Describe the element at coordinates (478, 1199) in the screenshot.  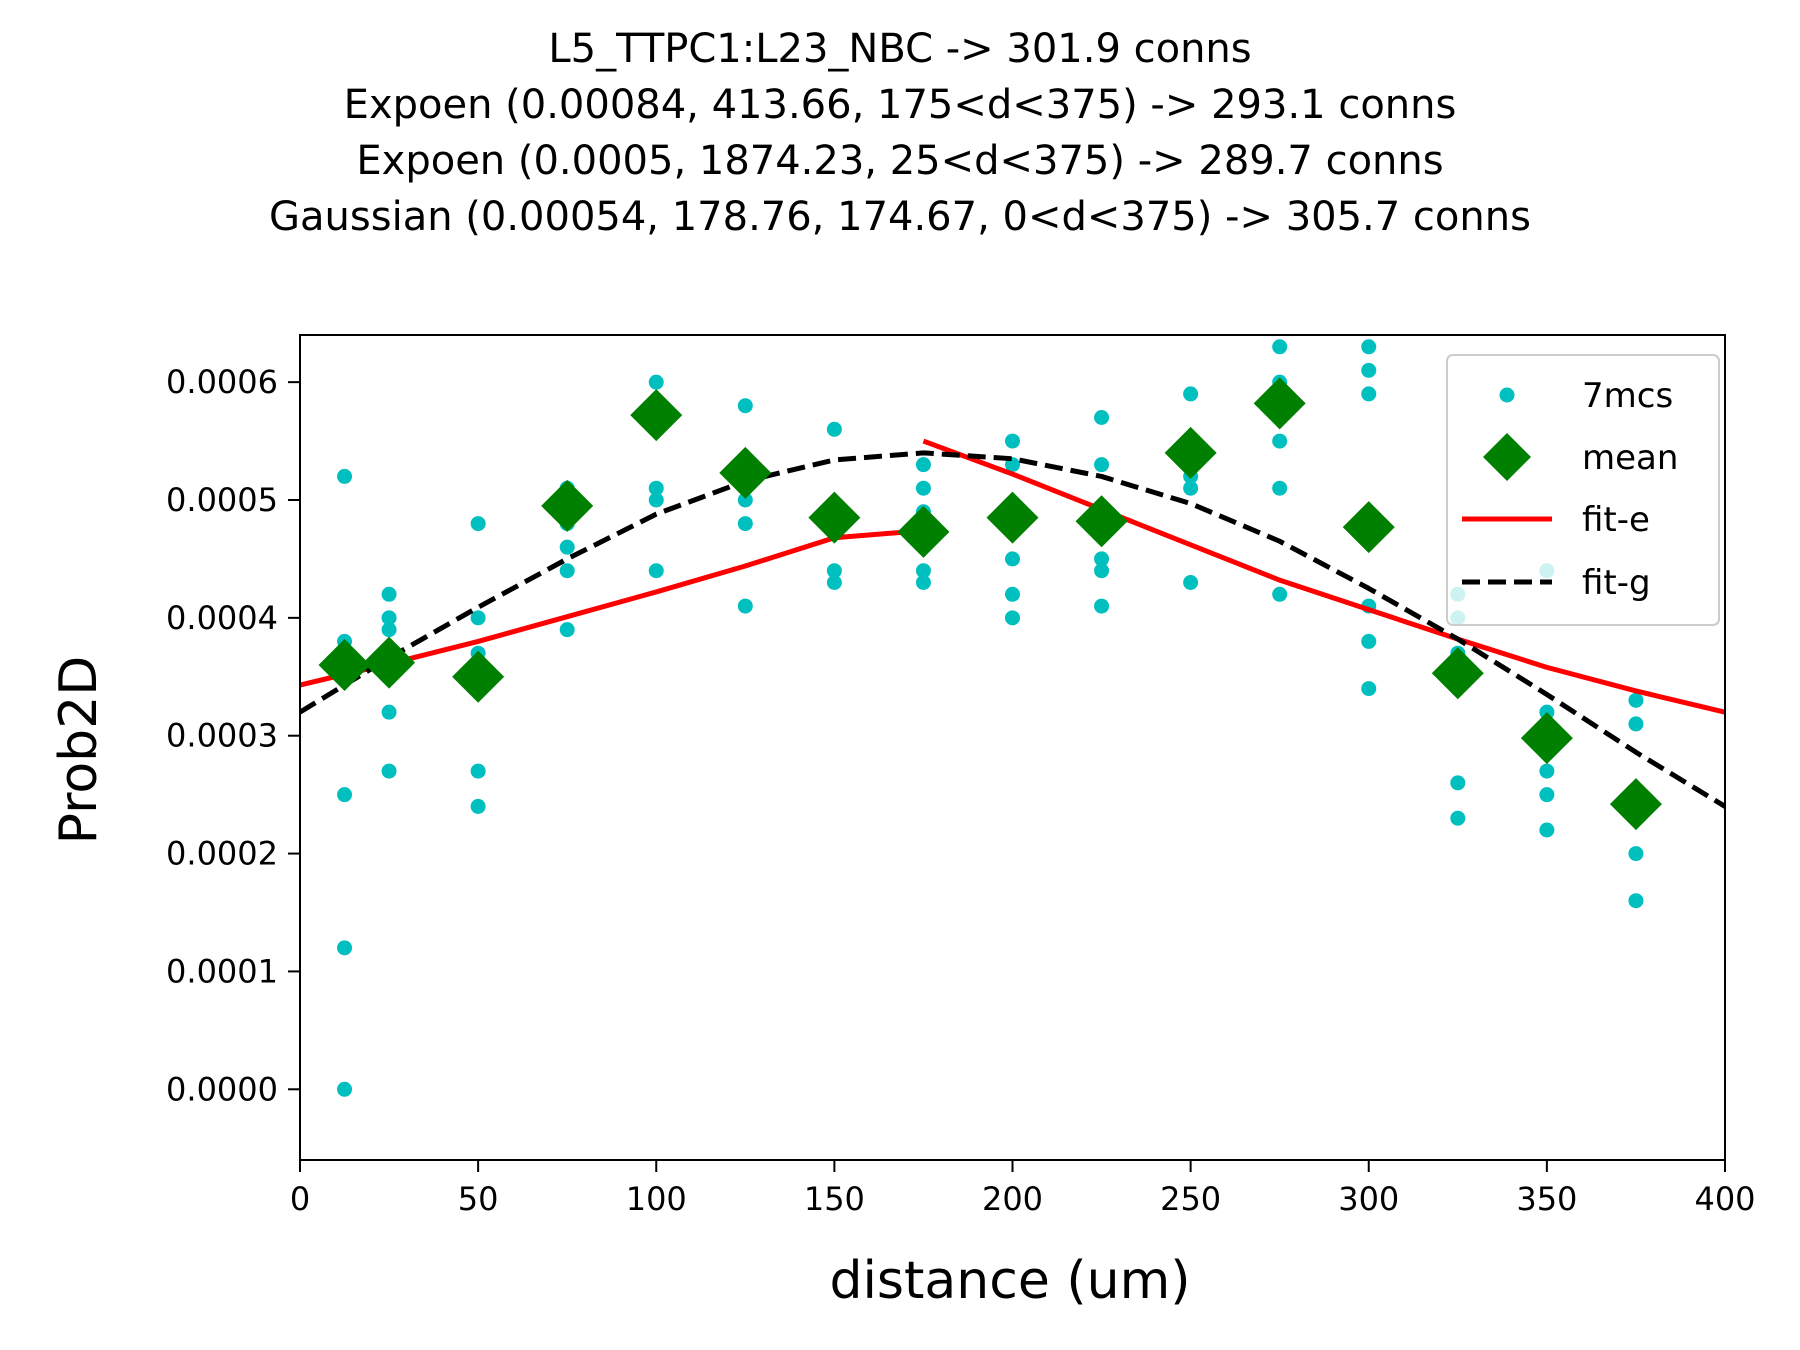
I see `x-tick-label: 50` at that location.